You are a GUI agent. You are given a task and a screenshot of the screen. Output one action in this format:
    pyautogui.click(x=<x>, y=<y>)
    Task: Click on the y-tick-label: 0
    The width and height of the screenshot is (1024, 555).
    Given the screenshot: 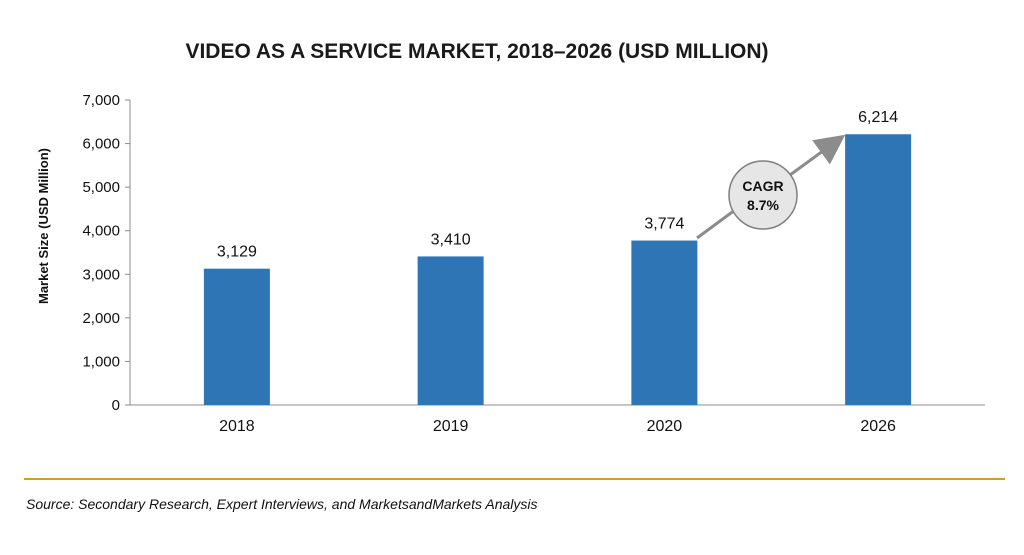 What is the action you would take?
    pyautogui.click(x=116, y=405)
    